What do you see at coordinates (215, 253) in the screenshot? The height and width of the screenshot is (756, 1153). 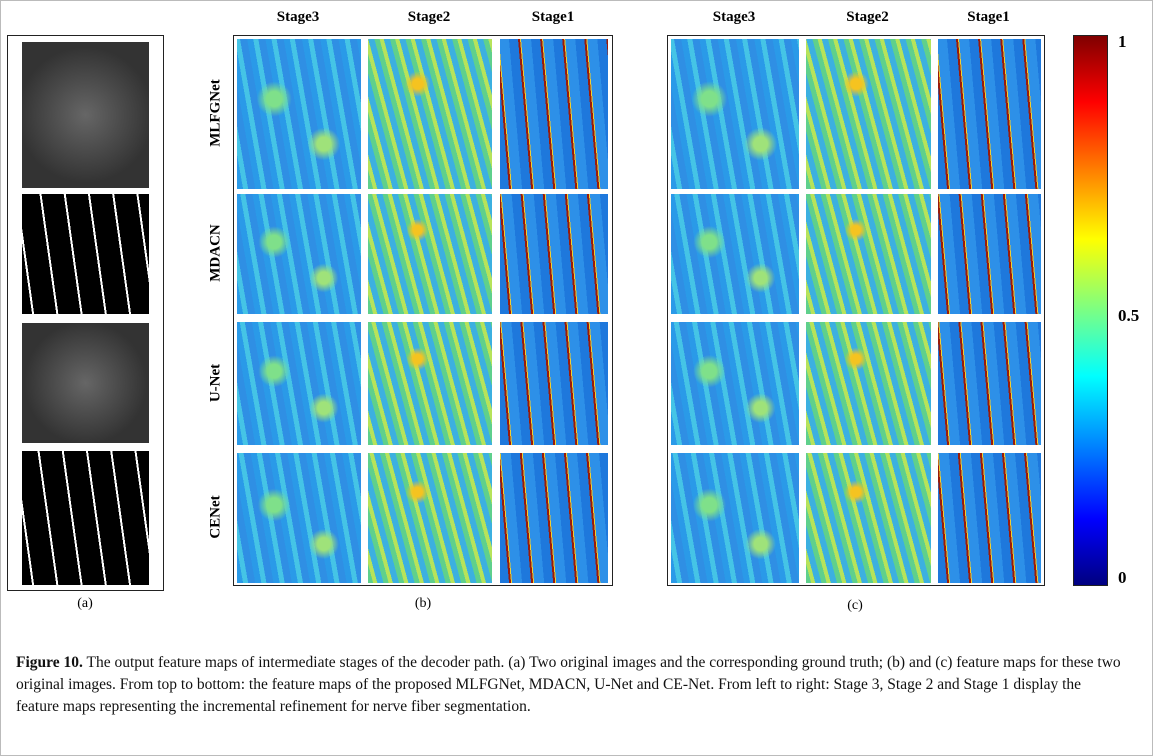 I see `row-label: MDACN` at bounding box center [215, 253].